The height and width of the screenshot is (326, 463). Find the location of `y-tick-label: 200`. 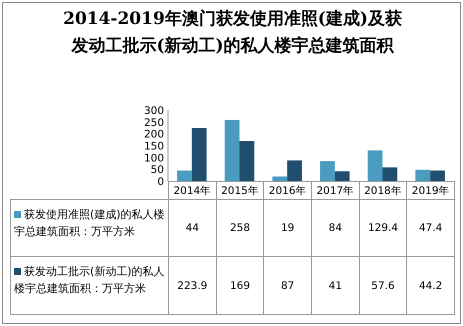

y-tick-label: 200 is located at coordinates (154, 134).